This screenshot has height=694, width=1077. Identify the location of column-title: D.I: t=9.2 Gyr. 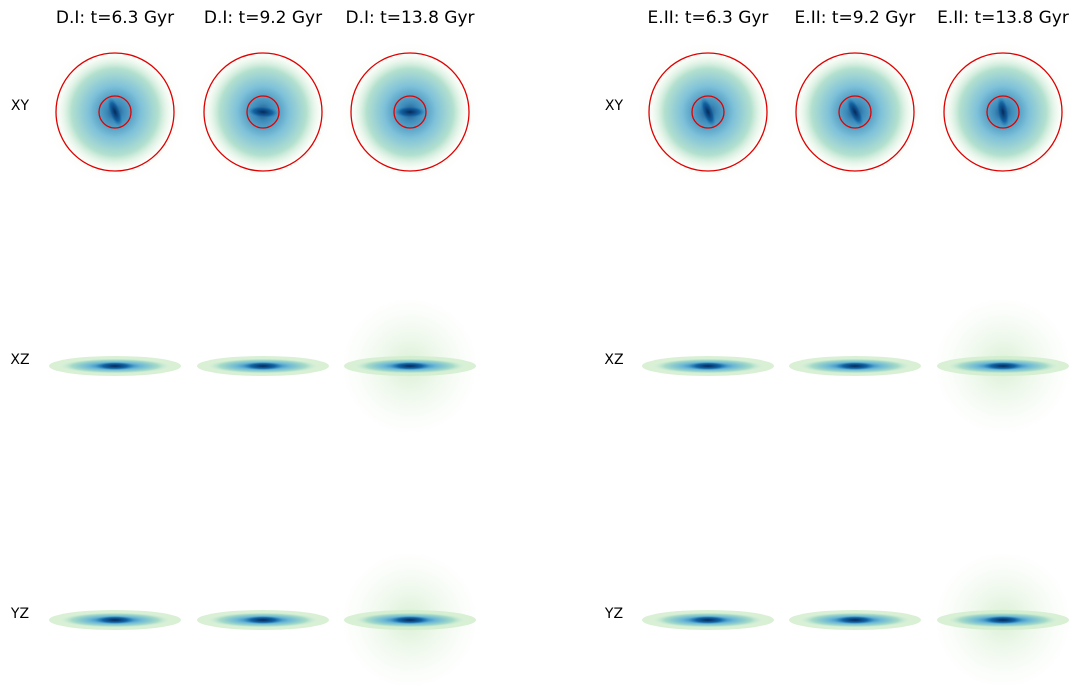
(263, 18).